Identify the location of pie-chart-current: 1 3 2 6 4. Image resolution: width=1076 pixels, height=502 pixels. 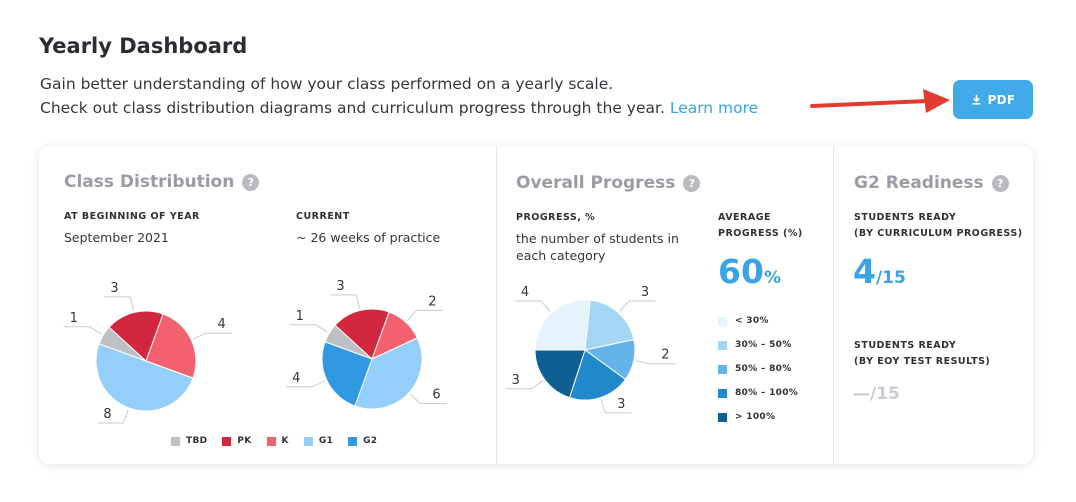
(366, 344).